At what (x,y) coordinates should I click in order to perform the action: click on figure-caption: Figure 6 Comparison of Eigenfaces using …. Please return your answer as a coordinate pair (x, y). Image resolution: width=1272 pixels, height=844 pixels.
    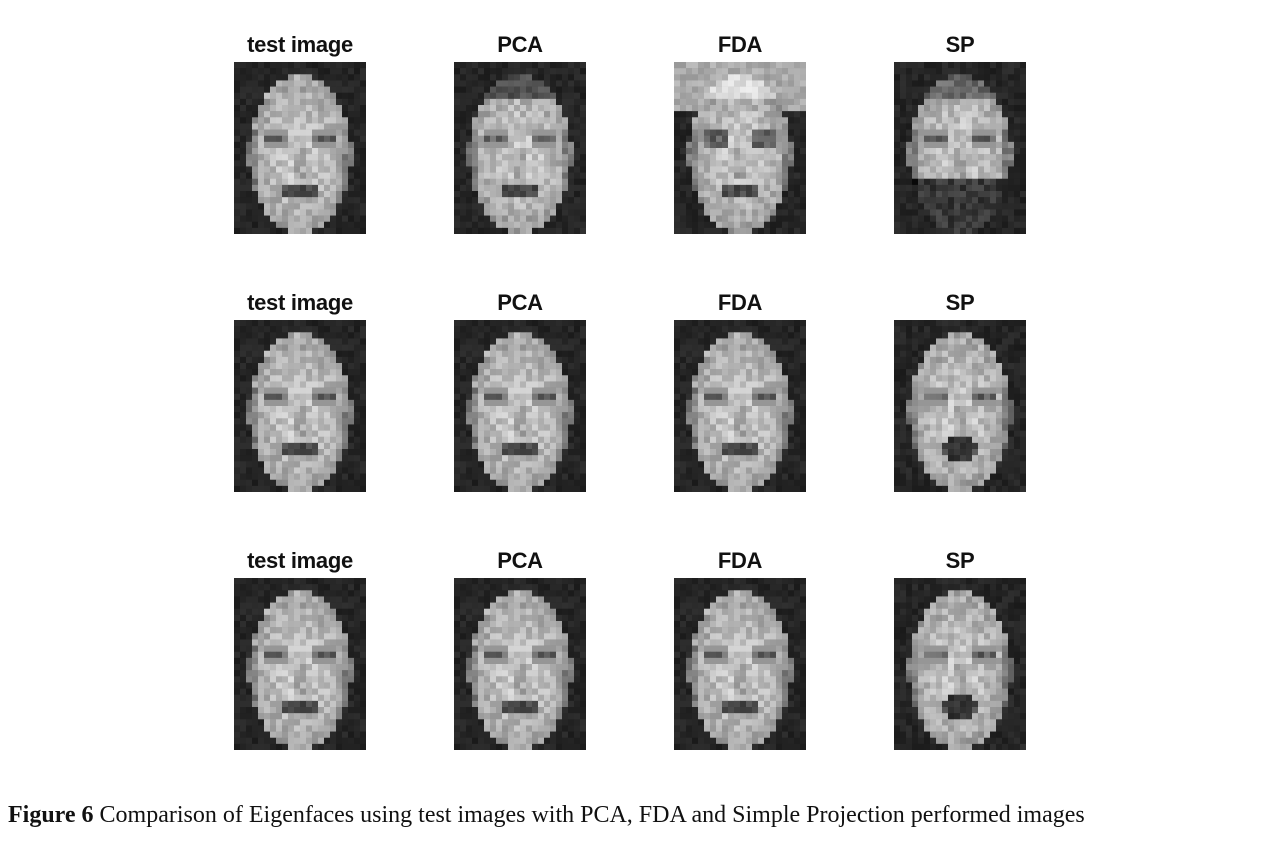
    Looking at the image, I should click on (638, 815).